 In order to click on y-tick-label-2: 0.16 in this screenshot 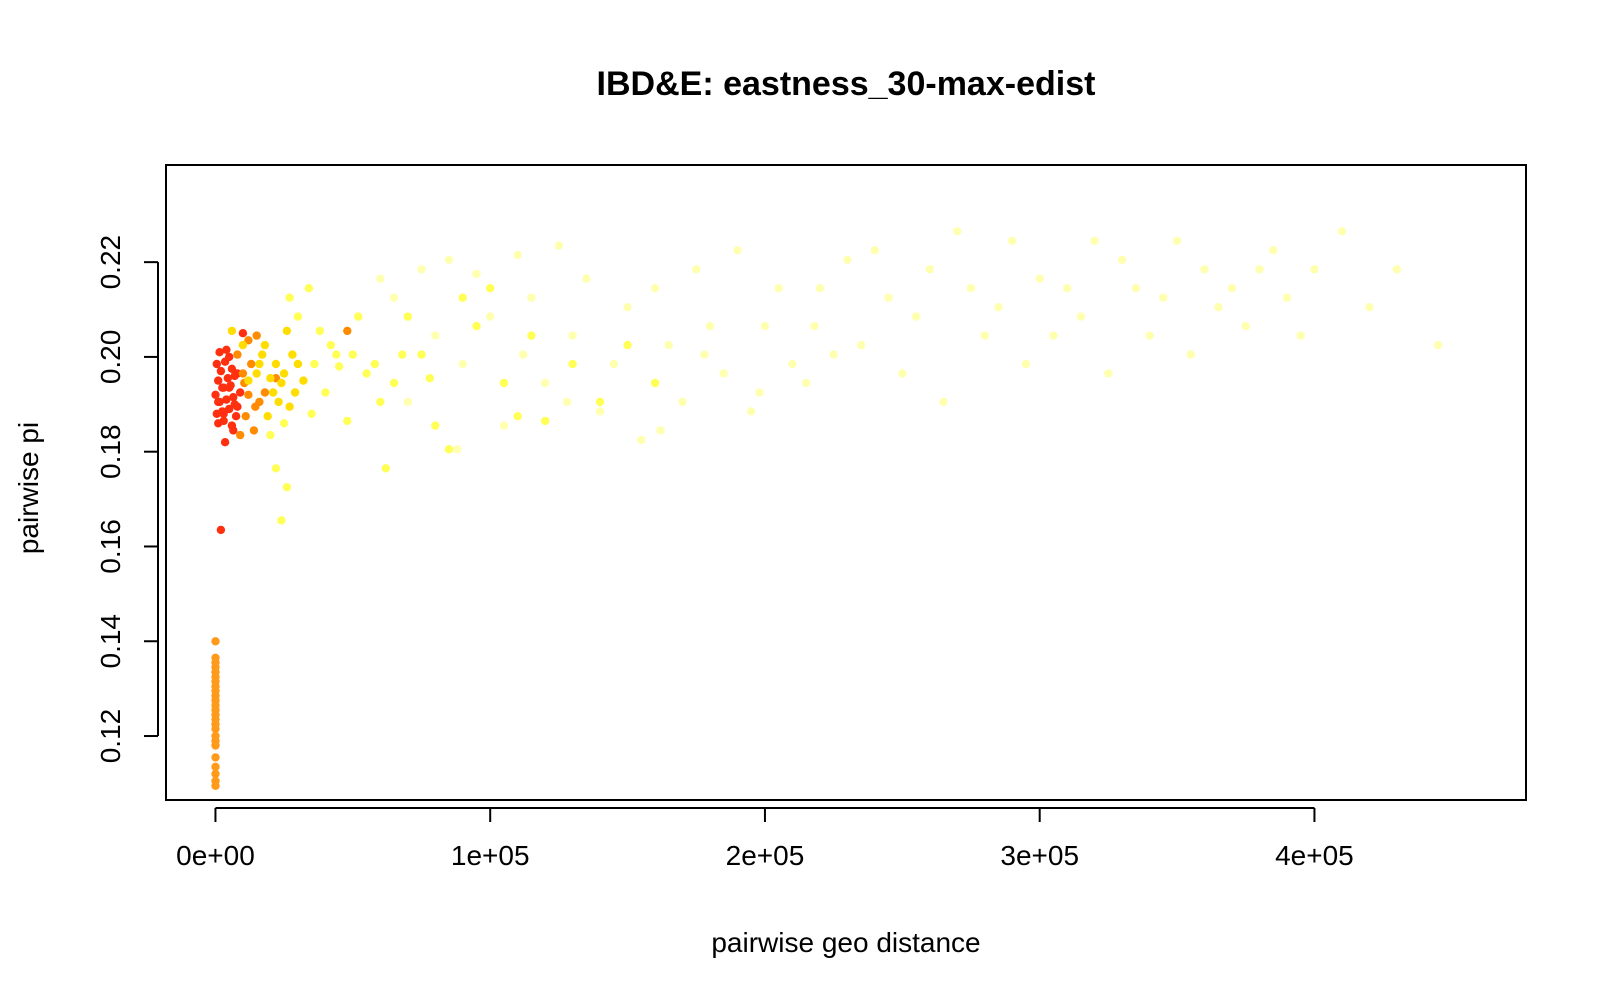, I will do `click(110, 546)`.